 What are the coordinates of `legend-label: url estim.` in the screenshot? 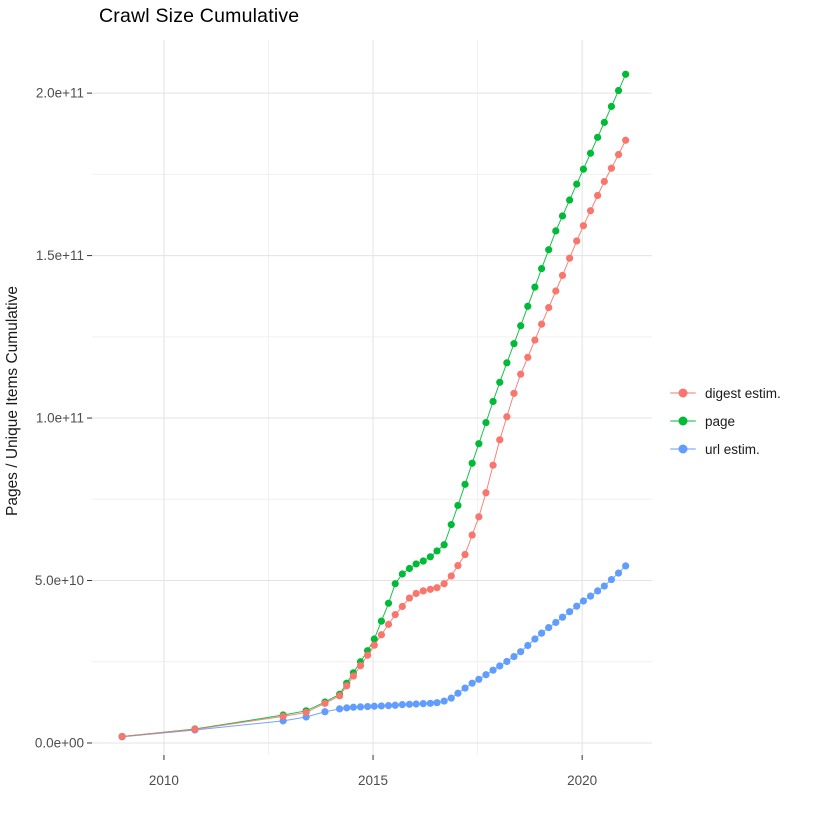 It's located at (732, 449).